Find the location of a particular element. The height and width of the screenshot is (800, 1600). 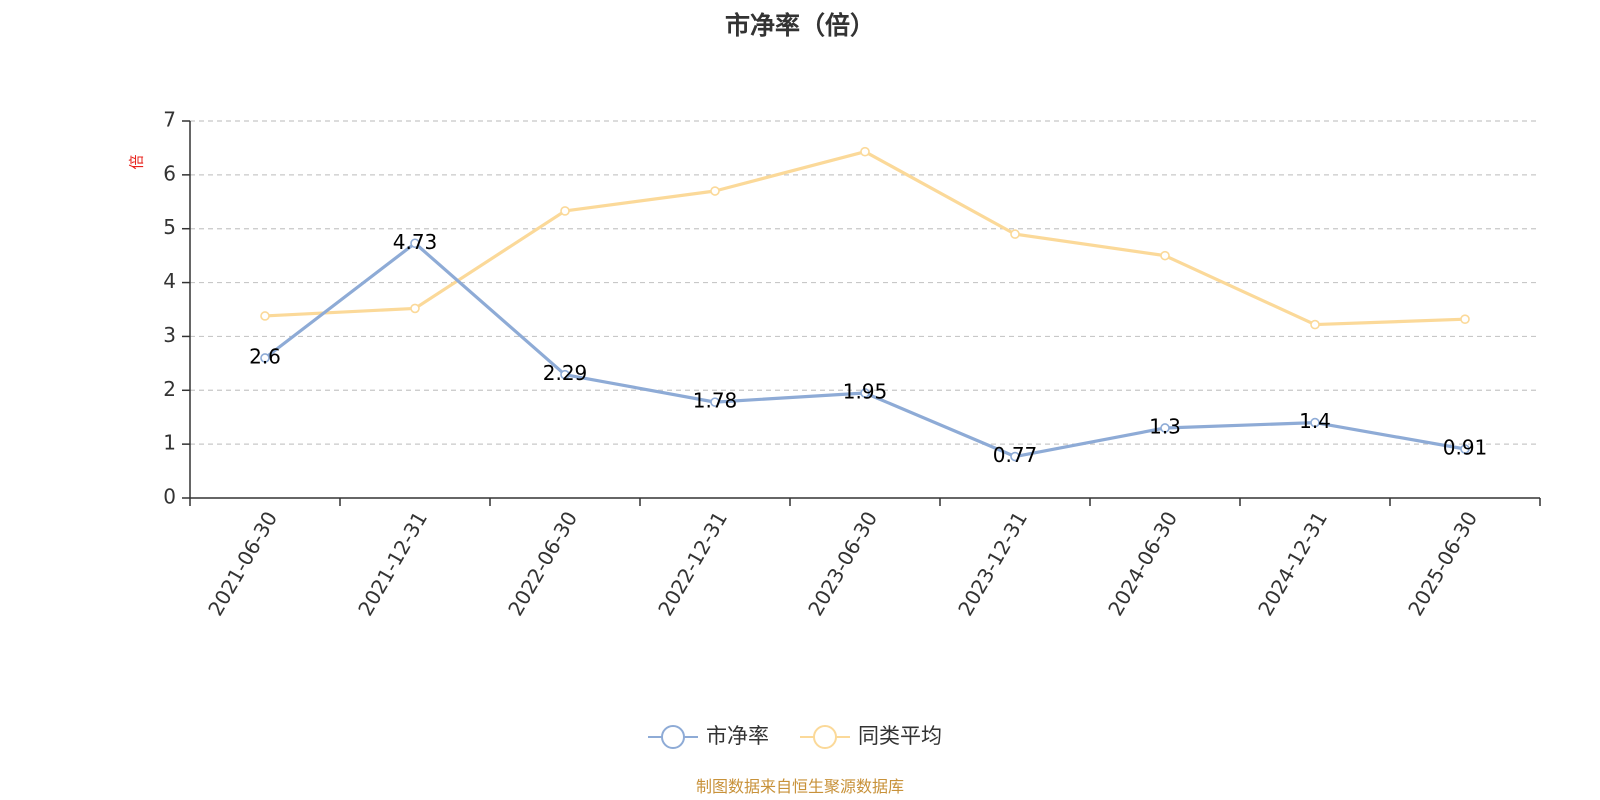

data-label: 0.91 is located at coordinates (1465, 447).